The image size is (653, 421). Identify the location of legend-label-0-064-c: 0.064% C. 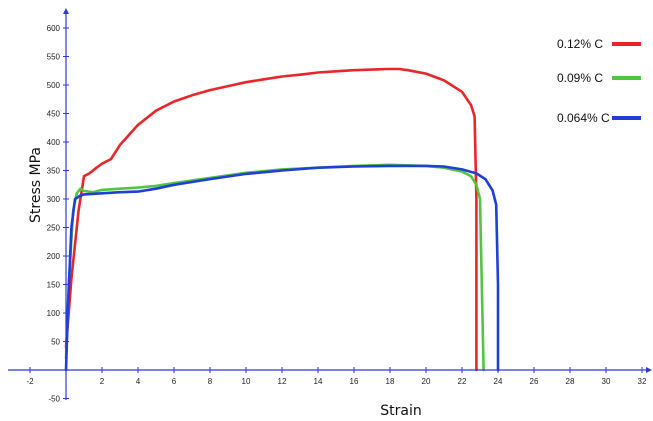
(583, 118).